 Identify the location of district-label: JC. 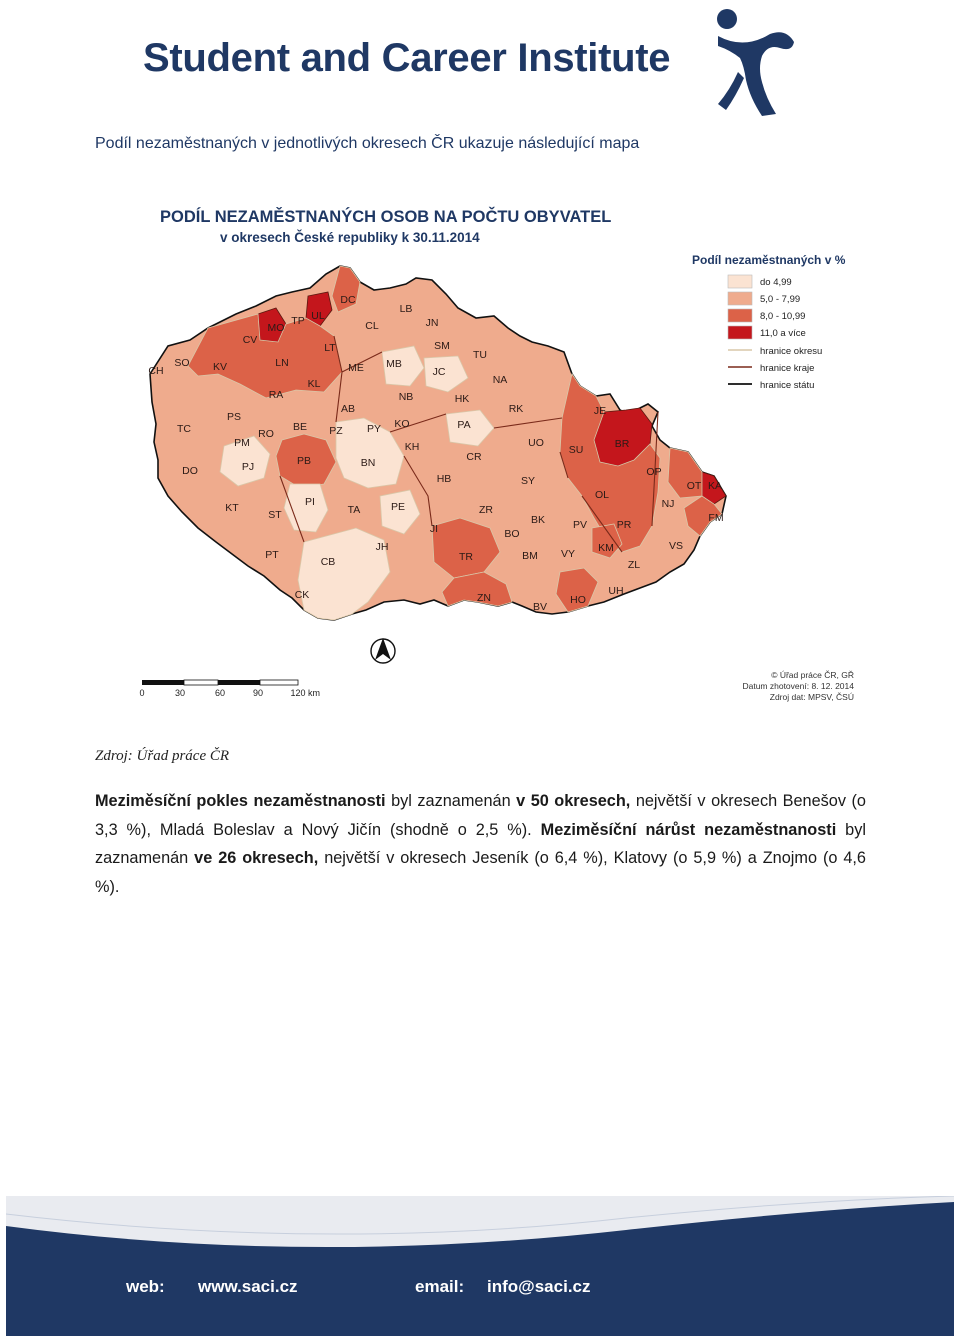
(439, 372).